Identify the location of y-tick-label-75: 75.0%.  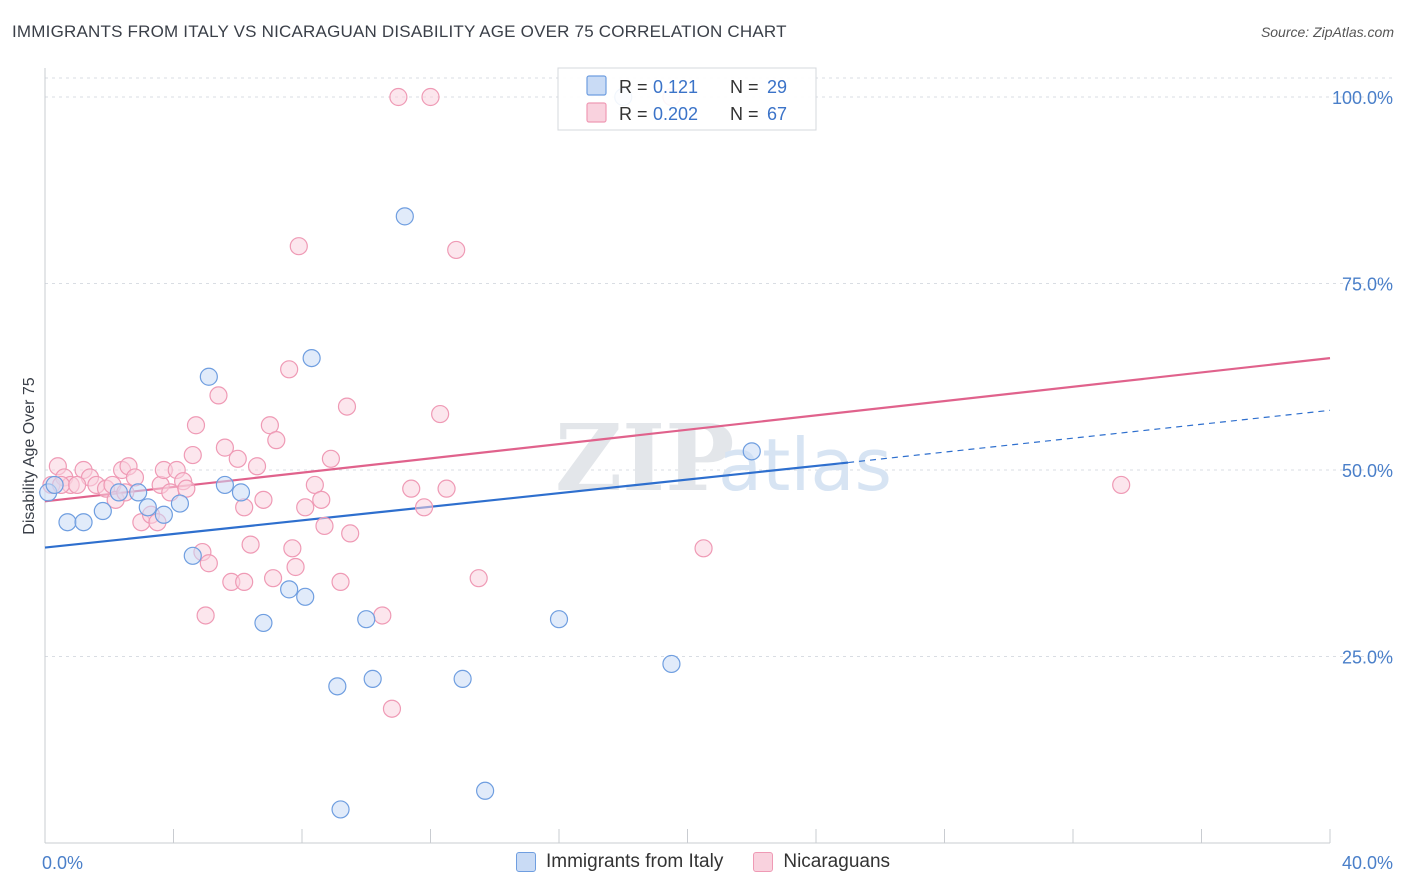
(1367, 285).